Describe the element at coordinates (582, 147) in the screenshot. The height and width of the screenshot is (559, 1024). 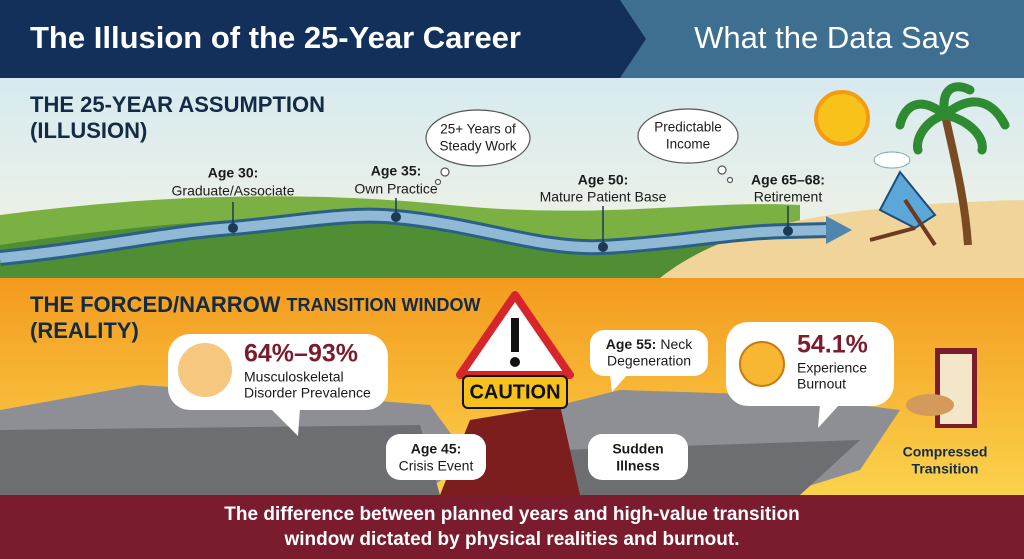
I see `thought-clouds` at that location.